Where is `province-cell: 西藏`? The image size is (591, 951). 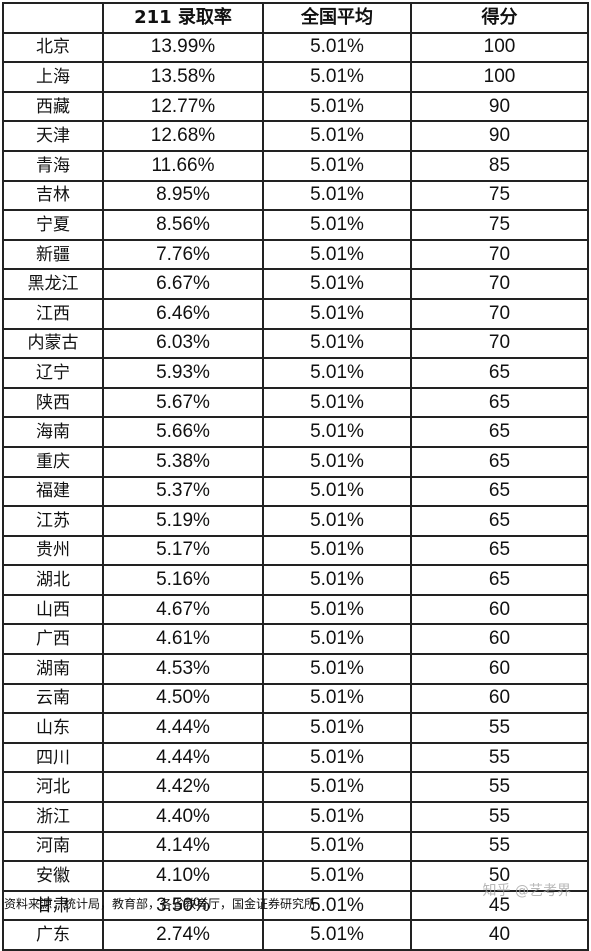 province-cell: 西藏 is located at coordinates (53, 106).